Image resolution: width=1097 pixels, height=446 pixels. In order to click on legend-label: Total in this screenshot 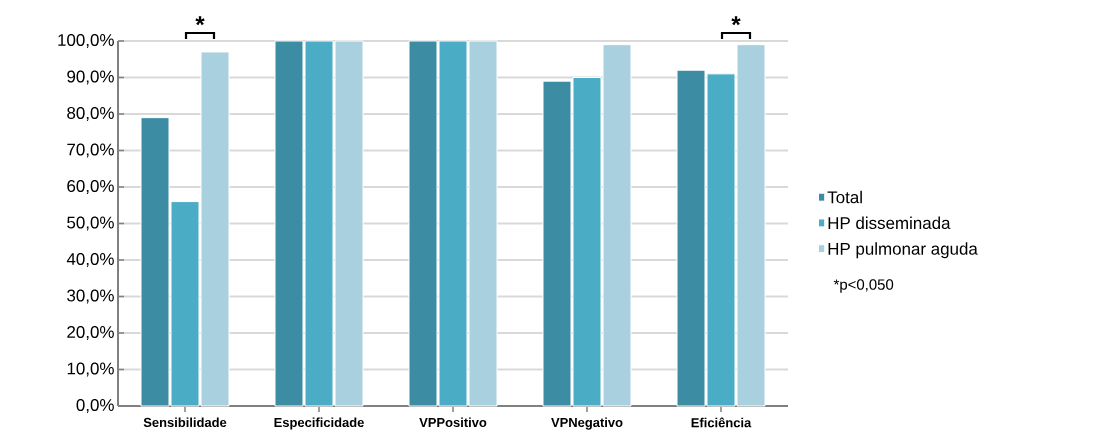, I will do `click(844, 197)`.